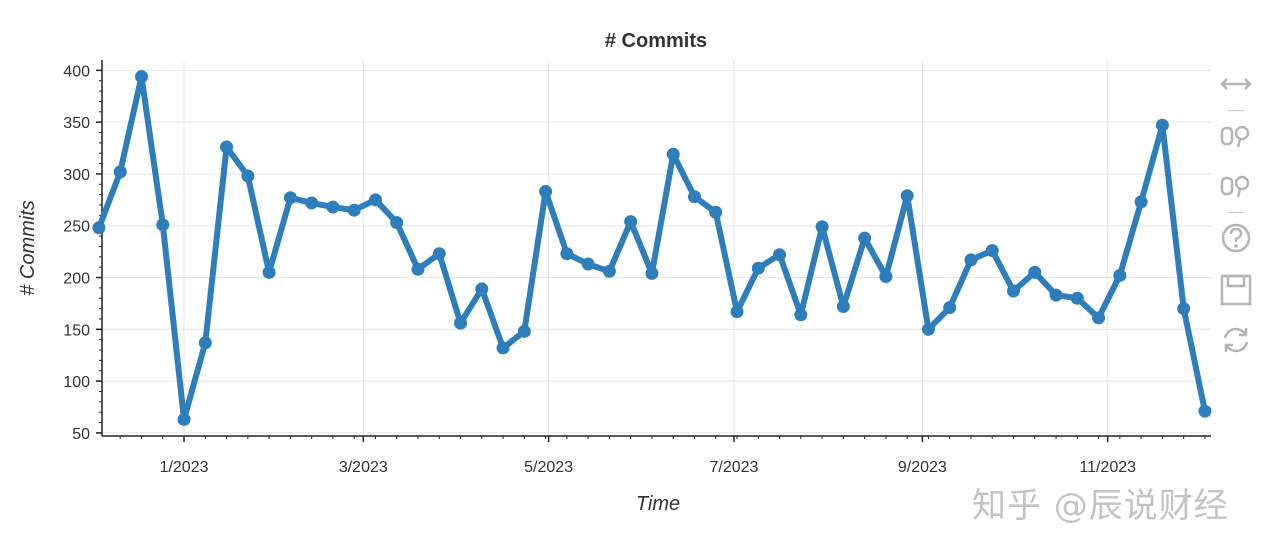 This screenshot has width=1280, height=554. What do you see at coordinates (76, 175) in the screenshot?
I see `y-tick-label: 300` at bounding box center [76, 175].